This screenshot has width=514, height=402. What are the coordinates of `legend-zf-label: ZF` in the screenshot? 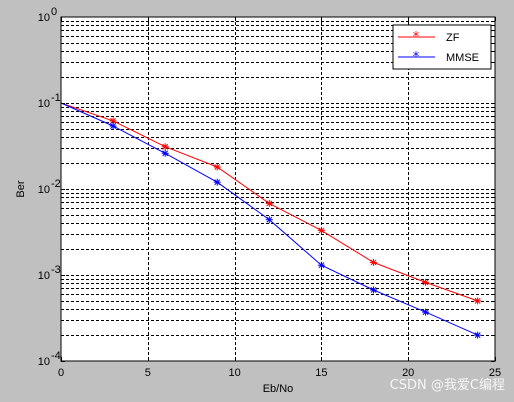 It's located at (453, 38).